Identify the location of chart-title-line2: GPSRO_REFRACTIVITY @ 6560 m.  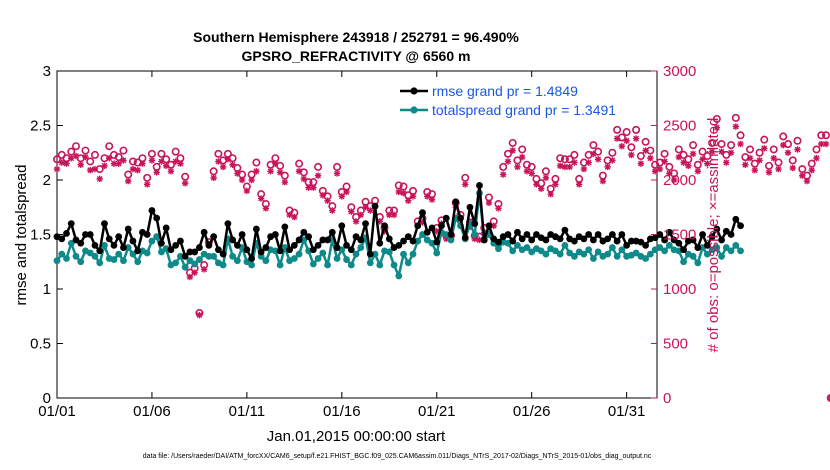
(356, 56).